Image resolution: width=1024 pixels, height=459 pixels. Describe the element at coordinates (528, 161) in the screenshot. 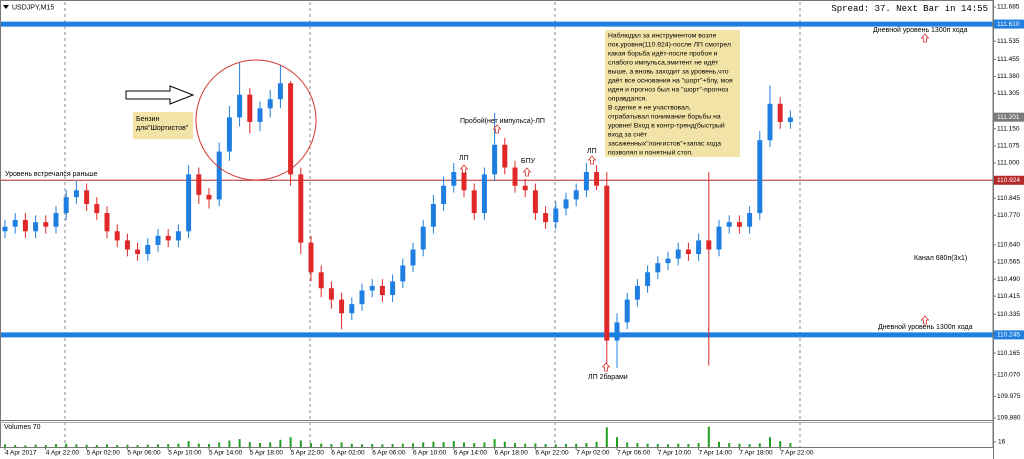

I see `annotation: БПУ` at that location.